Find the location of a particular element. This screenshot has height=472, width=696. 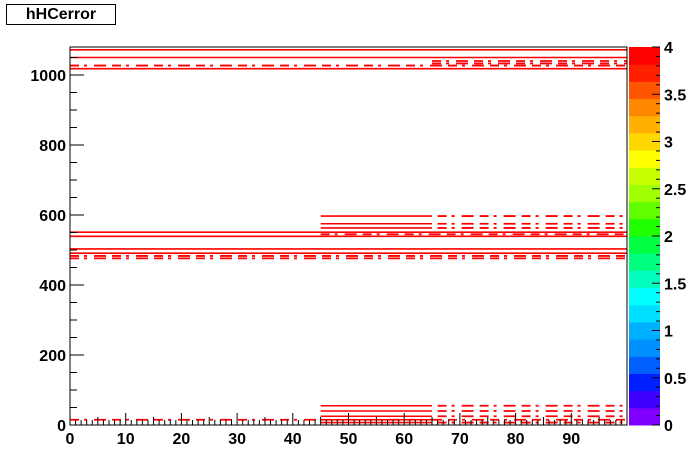

x-tick-label: 40 is located at coordinates (293, 439).